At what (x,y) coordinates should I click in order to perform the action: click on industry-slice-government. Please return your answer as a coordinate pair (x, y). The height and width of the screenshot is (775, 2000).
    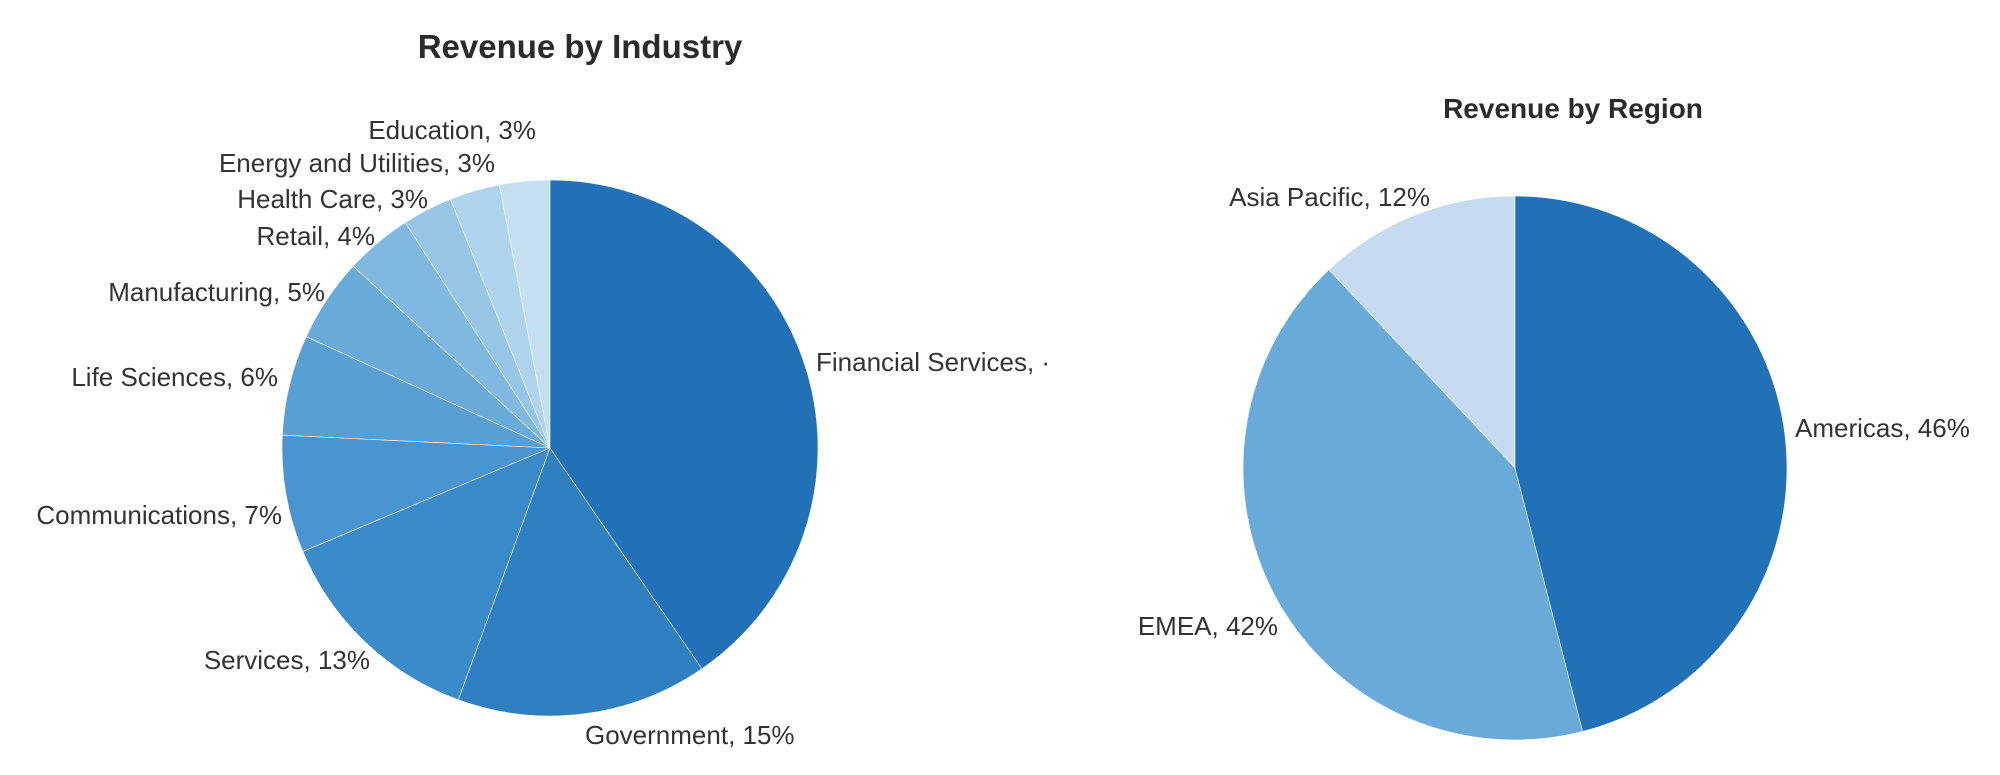
    Looking at the image, I should click on (580, 582).